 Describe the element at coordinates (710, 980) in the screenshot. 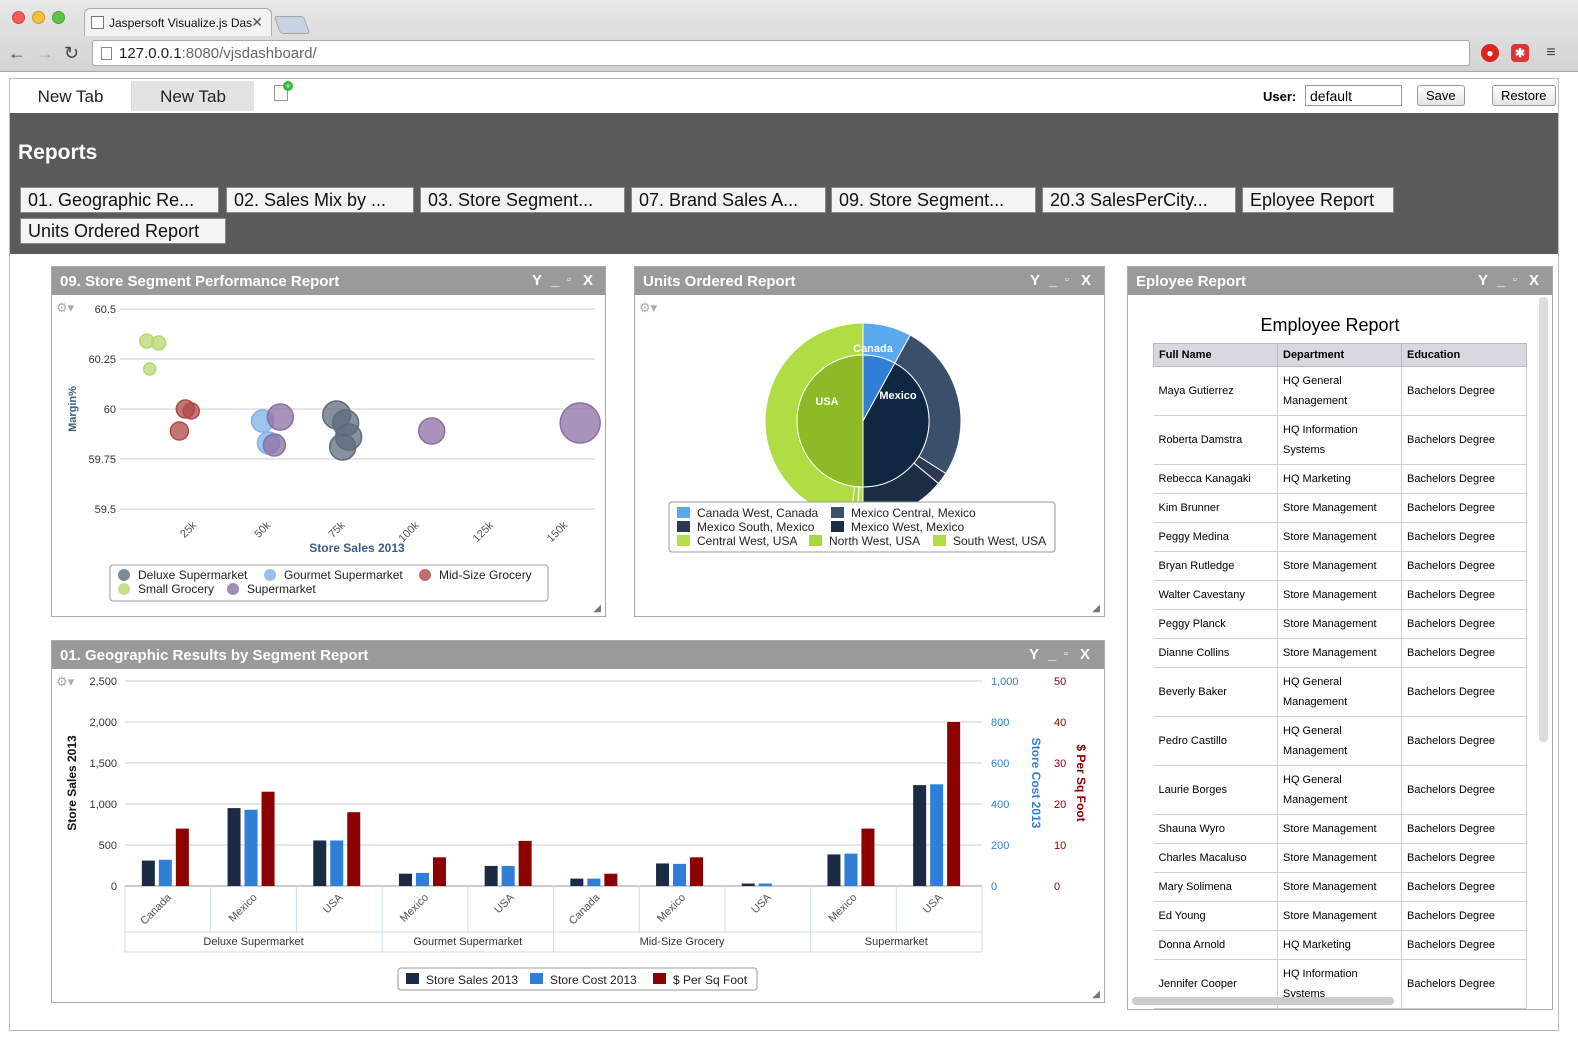

I see `legend-item: $ Per Sq Foot` at that location.